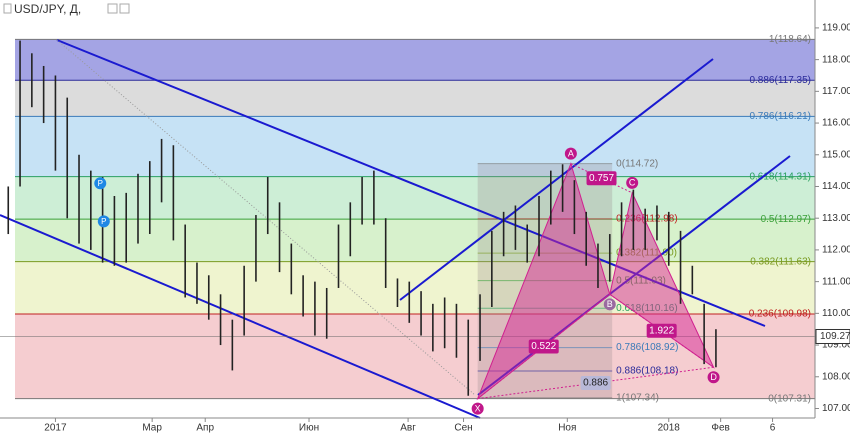  Describe the element at coordinates (836, 250) in the screenshot. I see `y-tick-label: 112.00` at that location.